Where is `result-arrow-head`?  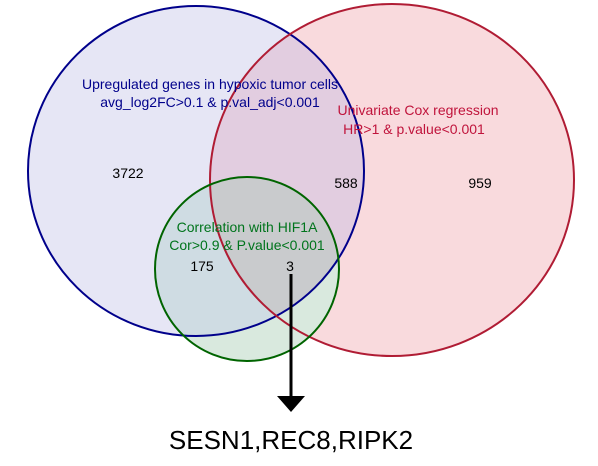
result-arrow-head is located at coordinates (291, 404).